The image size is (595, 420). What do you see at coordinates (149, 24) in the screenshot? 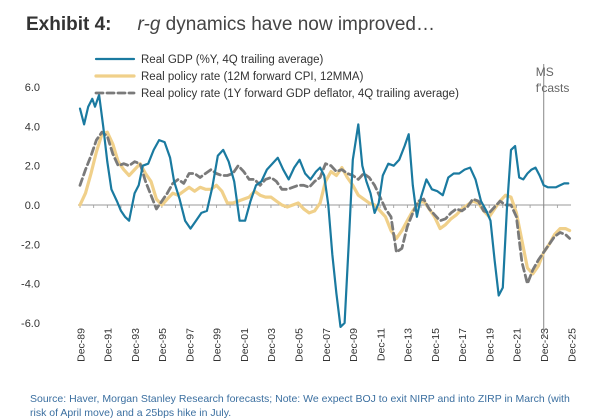
I see `title-emphasis: r-g` at bounding box center [149, 24].